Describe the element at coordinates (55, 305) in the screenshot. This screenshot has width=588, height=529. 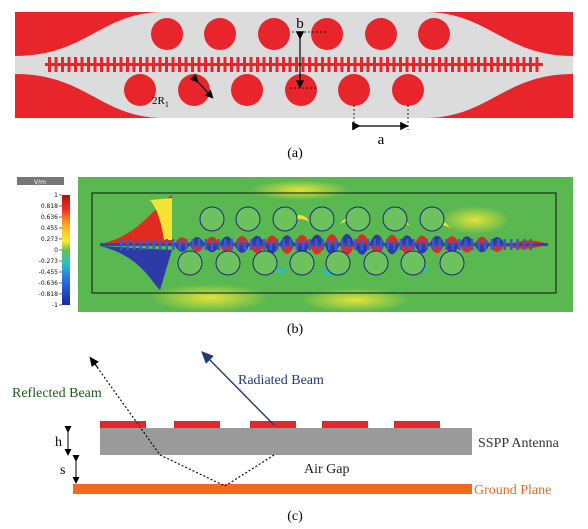
I see `colorbar-tick-label: -1` at that location.